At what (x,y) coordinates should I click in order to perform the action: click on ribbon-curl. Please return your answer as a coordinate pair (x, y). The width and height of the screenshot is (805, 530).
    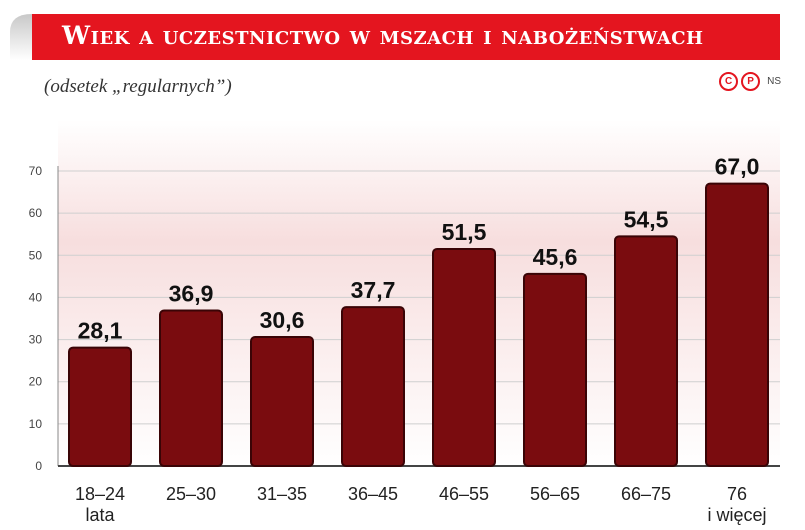
    Looking at the image, I should click on (21, 37).